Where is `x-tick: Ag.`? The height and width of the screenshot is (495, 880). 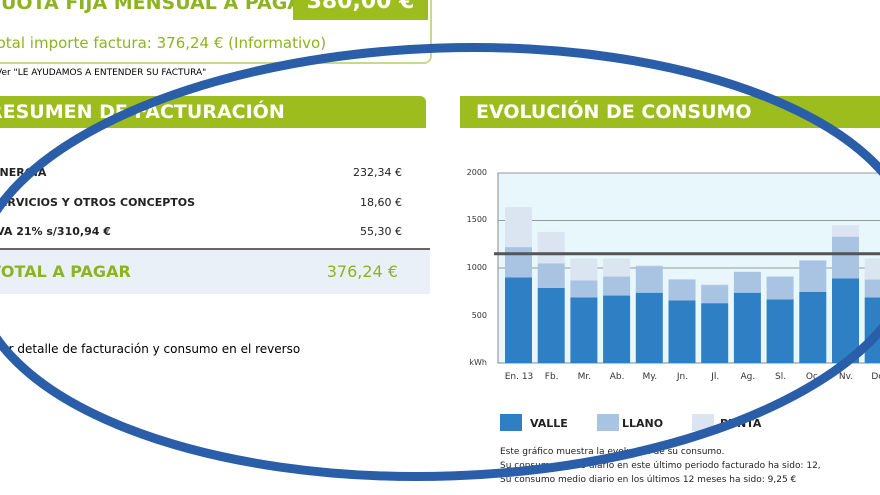 x-tick: Ag. is located at coordinates (748, 377).